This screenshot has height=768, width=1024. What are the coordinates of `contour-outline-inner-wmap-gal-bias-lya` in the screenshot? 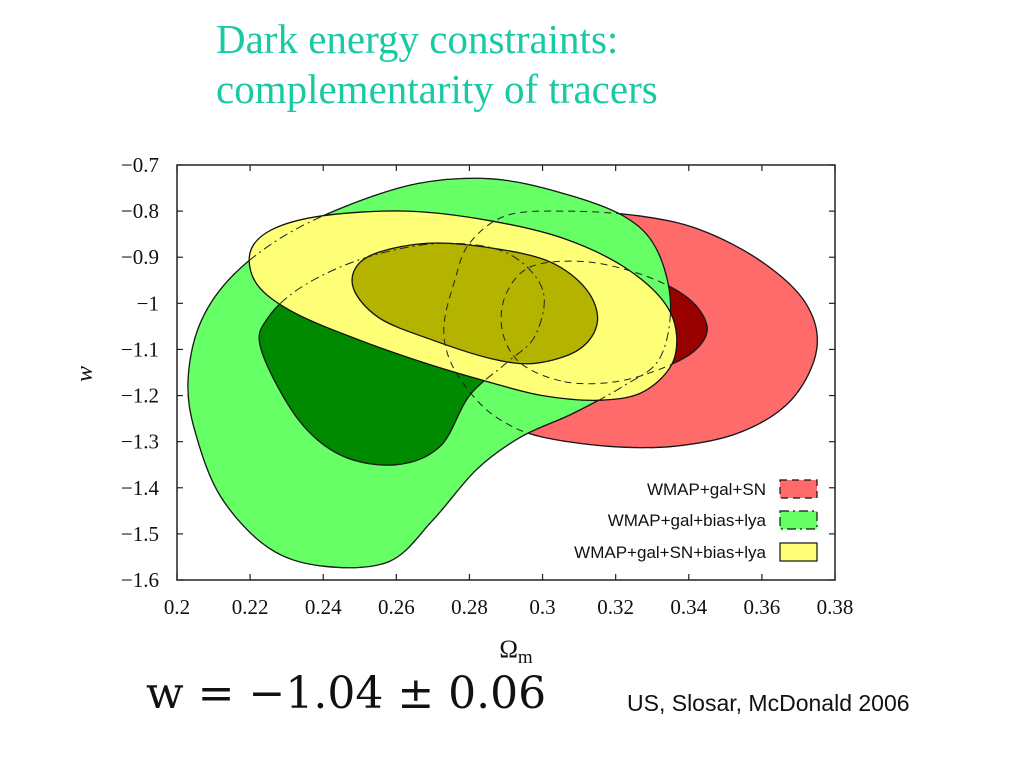 It's located at (401, 354).